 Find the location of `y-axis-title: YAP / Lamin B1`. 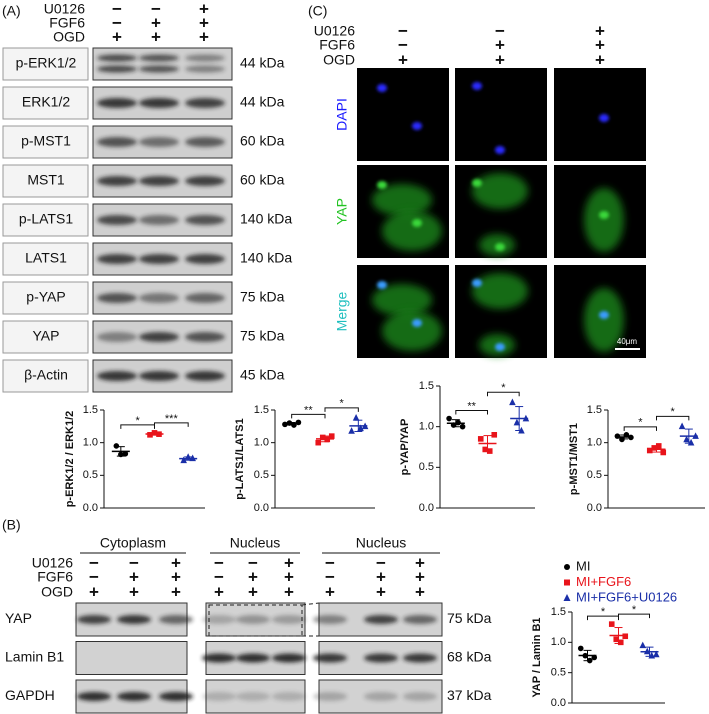

y-axis-title: YAP / Lamin B1 is located at coordinates (537, 657).